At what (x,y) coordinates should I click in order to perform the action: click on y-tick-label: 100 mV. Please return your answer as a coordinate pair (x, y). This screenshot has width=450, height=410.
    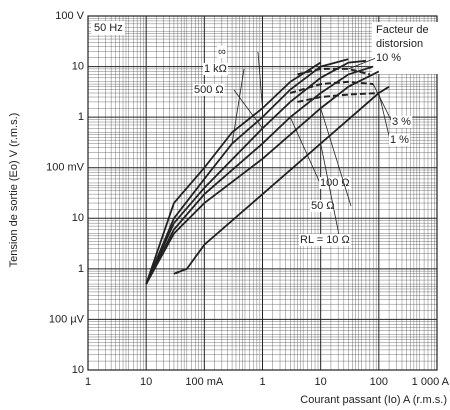
    Looking at the image, I should click on (65, 168).